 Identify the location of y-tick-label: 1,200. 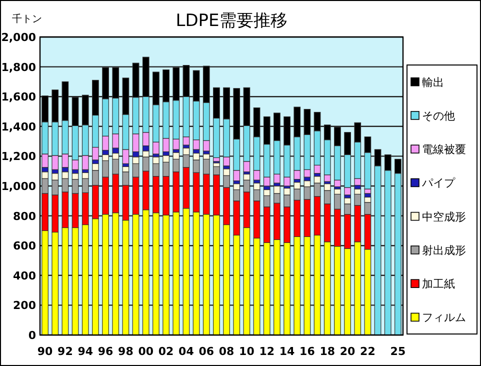
(18, 157).